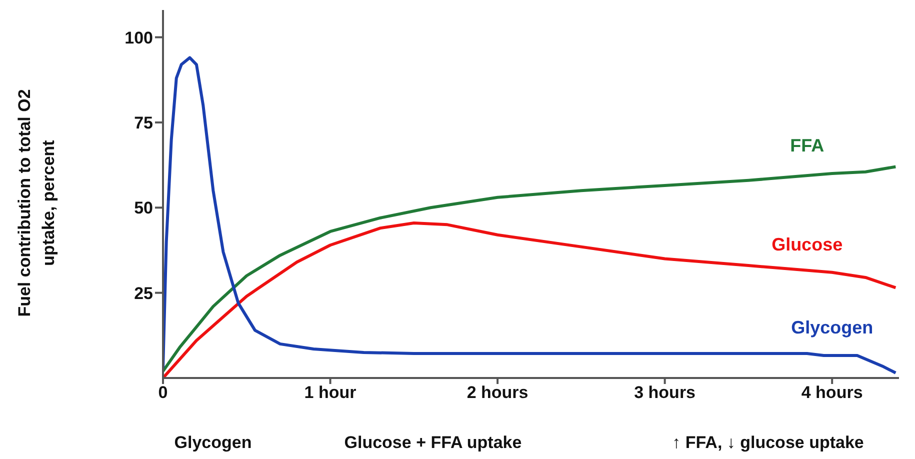  Describe the element at coordinates (143, 293) in the screenshot. I see `y-tick-label: 25` at that location.